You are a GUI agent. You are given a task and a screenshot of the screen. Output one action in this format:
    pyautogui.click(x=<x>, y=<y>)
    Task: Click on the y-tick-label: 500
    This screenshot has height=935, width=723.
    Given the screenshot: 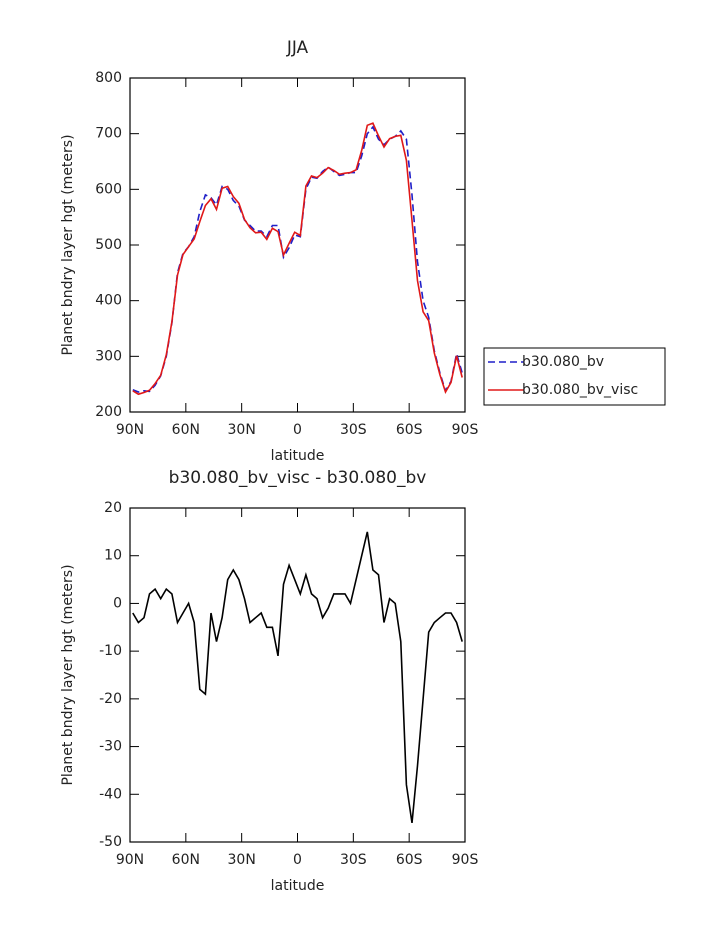 What is the action you would take?
    pyautogui.click(x=108, y=245)
    